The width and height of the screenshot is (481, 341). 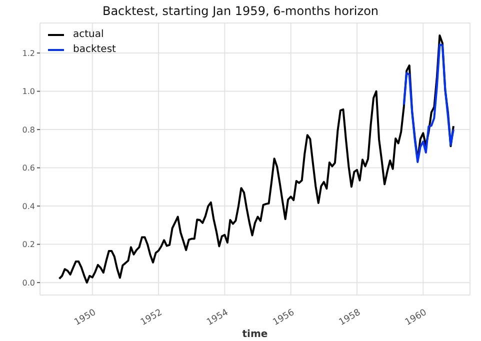 What do you see at coordinates (28, 245) in the screenshot?
I see `y-tick-label: 0.2` at bounding box center [28, 245].